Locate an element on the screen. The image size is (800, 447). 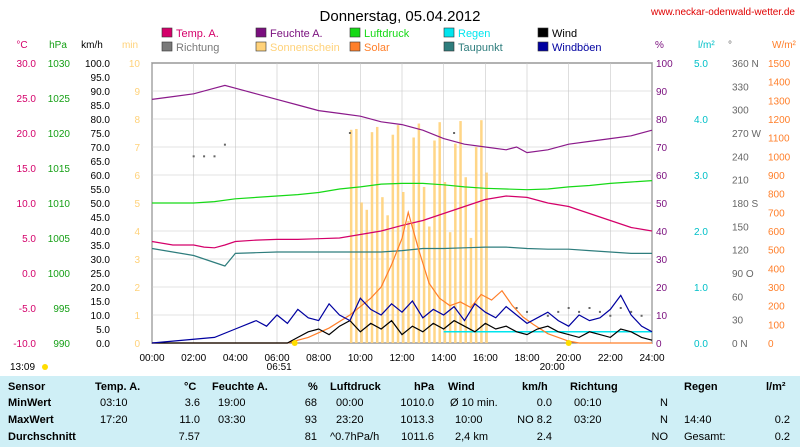
axis-direction-tick-9: 90 O is located at coordinates (743, 274).